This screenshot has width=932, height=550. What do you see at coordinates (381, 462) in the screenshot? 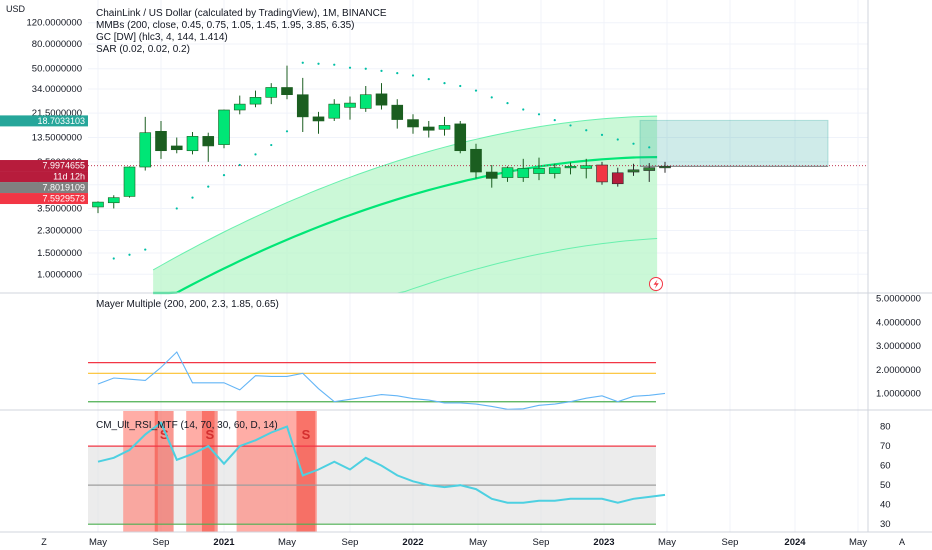
I see `rsi-line` at bounding box center [381, 462].